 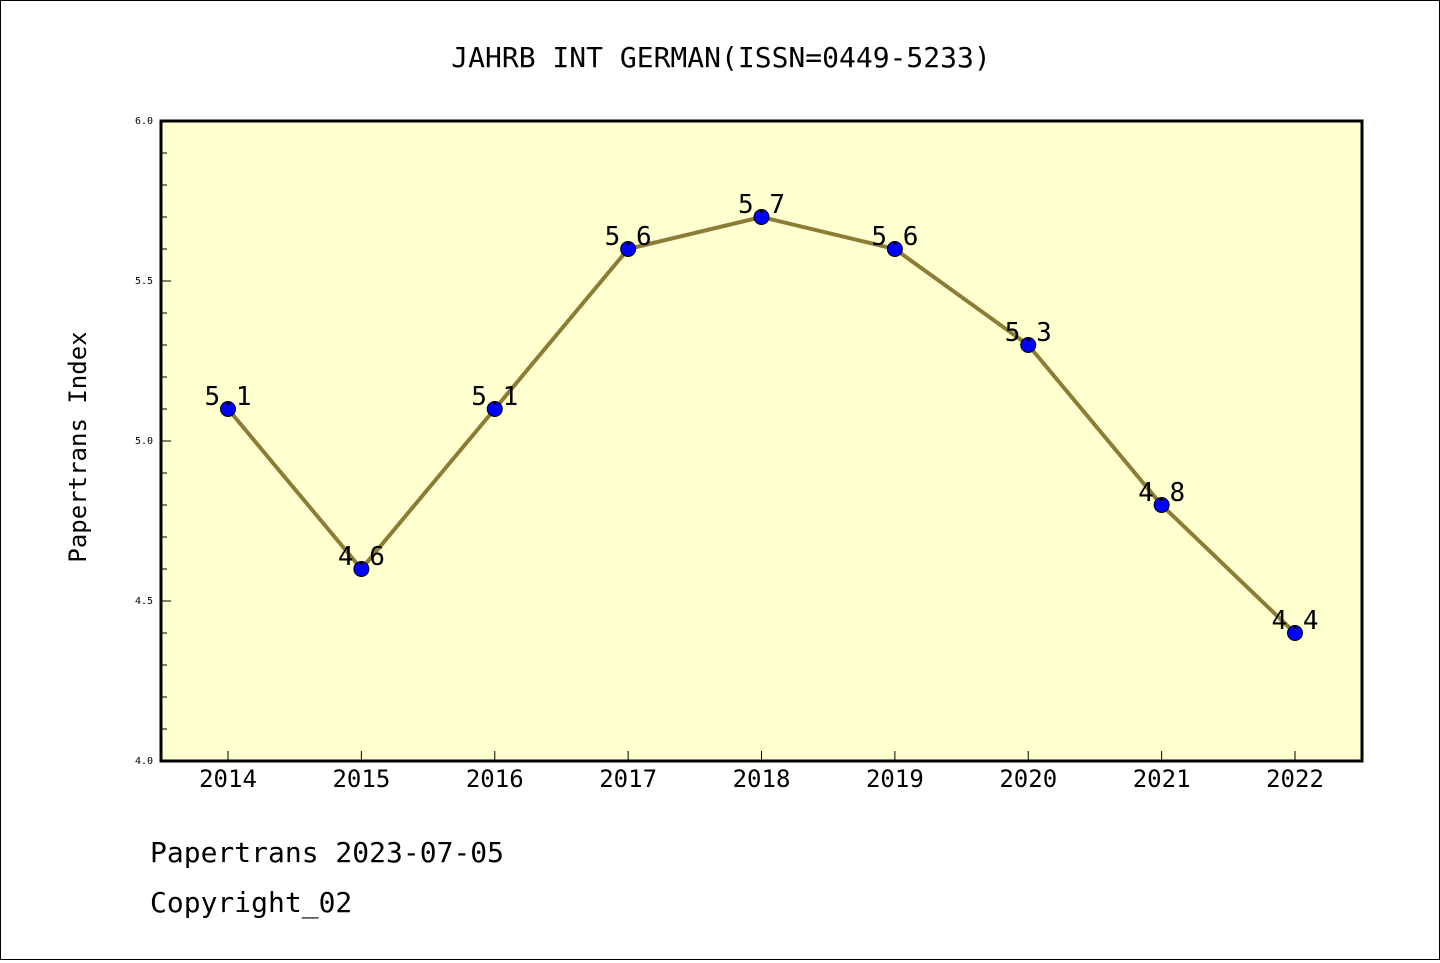 What do you see at coordinates (1028, 333) in the screenshot?
I see `data-label: 5.3` at bounding box center [1028, 333].